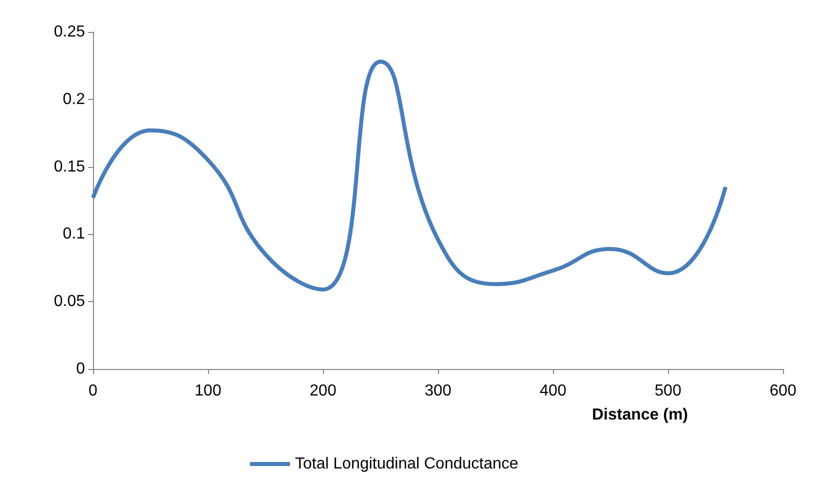 This screenshot has height=495, width=817. Describe the element at coordinates (70, 167) in the screenshot. I see `y-tick-label: 0.15` at that location.